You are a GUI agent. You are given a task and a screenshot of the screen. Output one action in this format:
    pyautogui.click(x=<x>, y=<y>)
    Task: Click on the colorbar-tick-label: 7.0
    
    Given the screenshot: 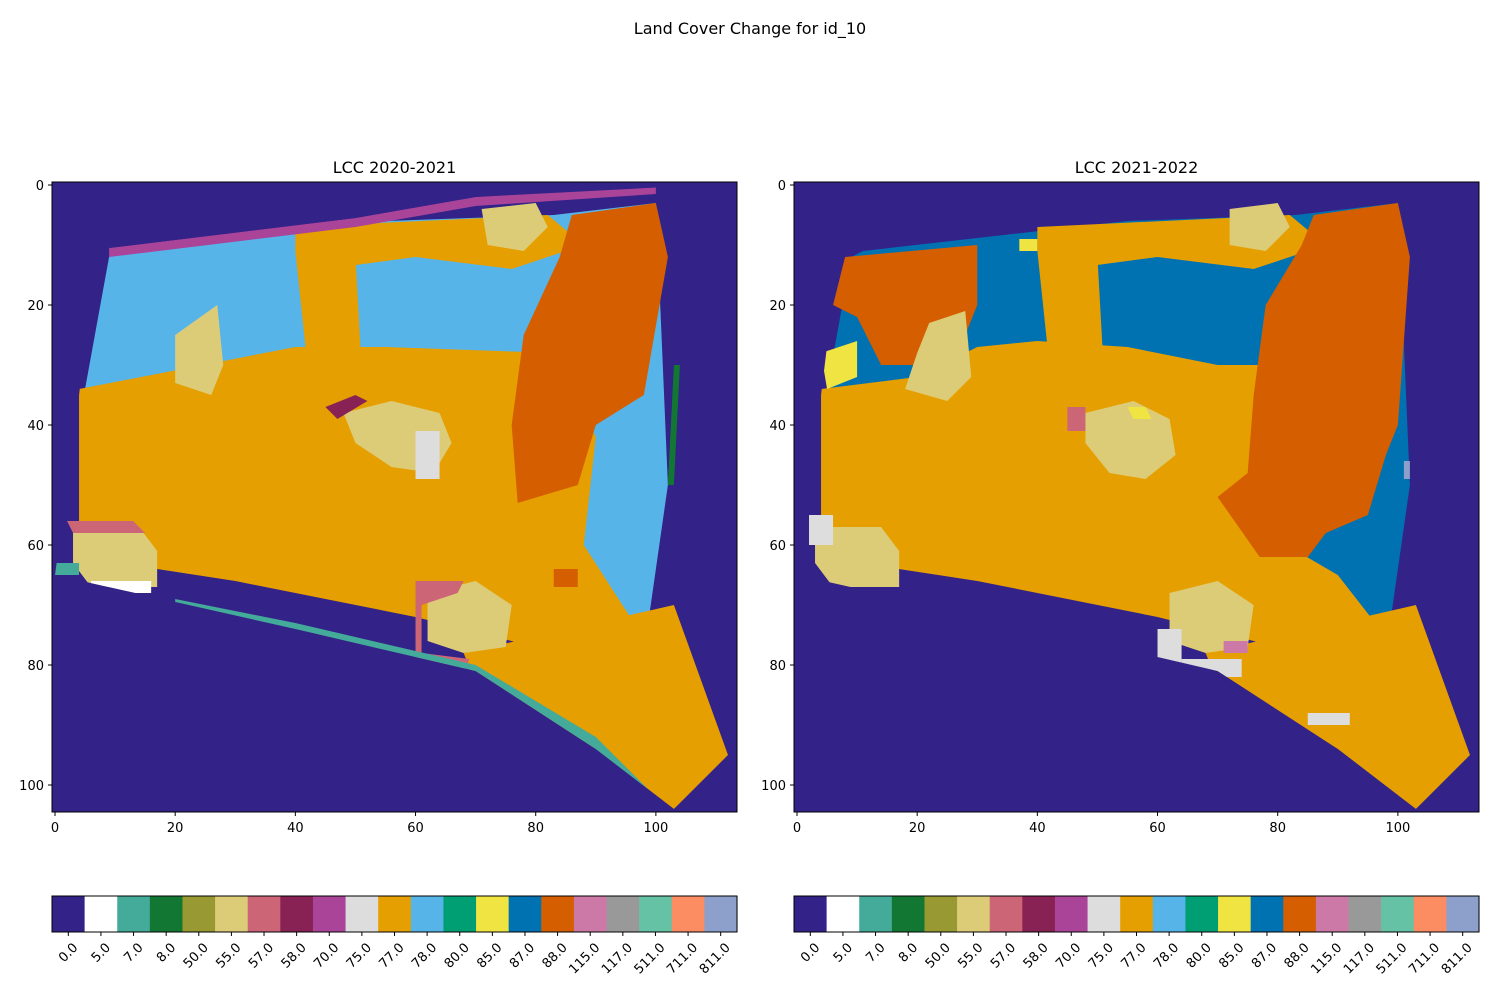 What is the action you would take?
    pyautogui.click(x=133, y=952)
    